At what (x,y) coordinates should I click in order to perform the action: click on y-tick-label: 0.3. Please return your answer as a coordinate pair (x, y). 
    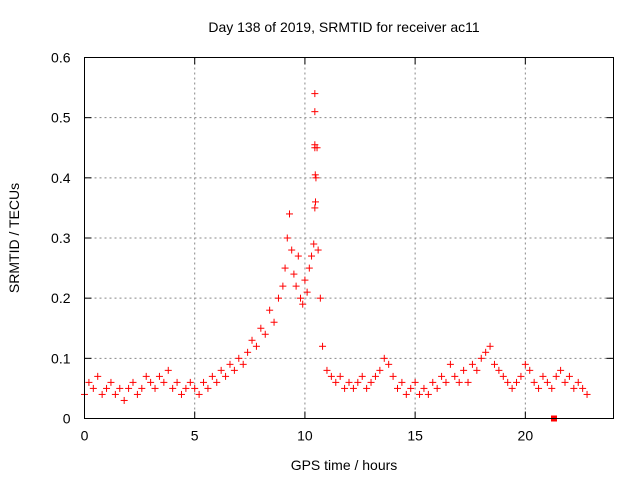
    Looking at the image, I should click on (61, 238).